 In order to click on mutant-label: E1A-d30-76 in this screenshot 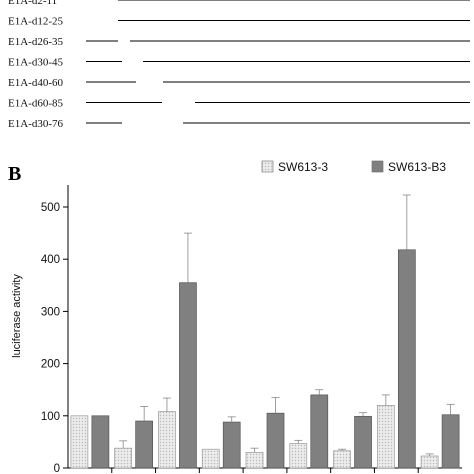, I will do `click(35, 124)`.